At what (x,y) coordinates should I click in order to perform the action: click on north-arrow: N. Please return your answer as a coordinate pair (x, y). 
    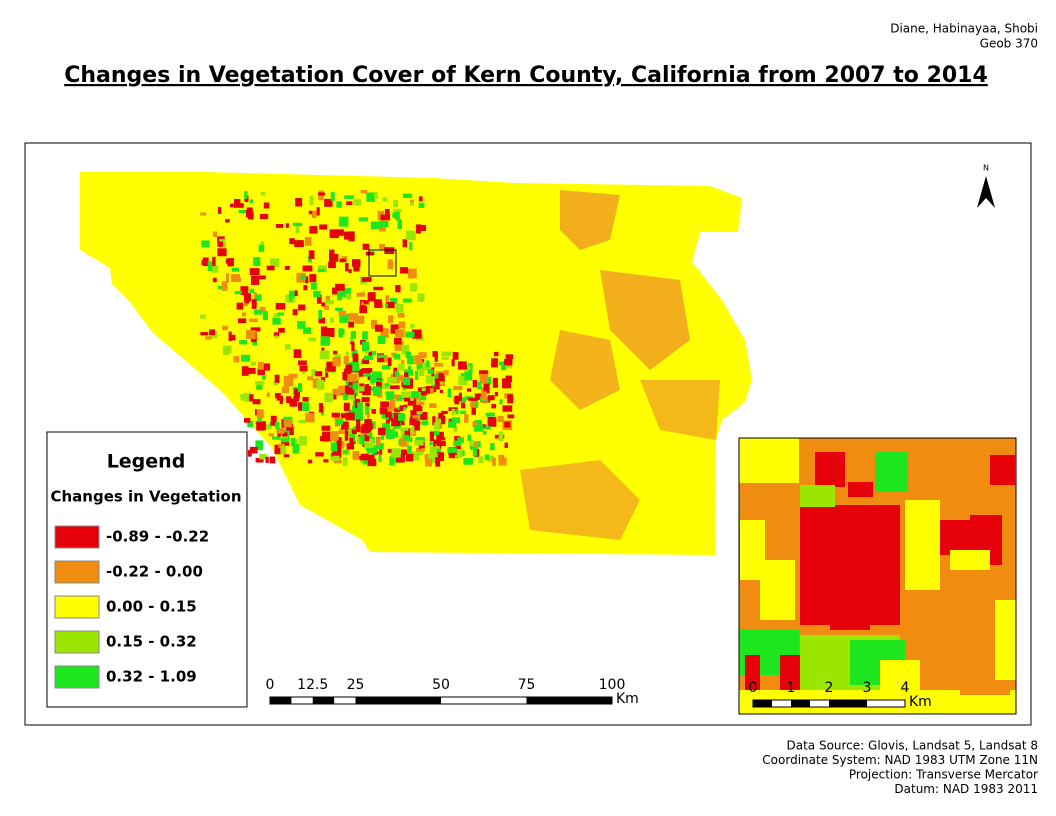
    Looking at the image, I should click on (986, 186).